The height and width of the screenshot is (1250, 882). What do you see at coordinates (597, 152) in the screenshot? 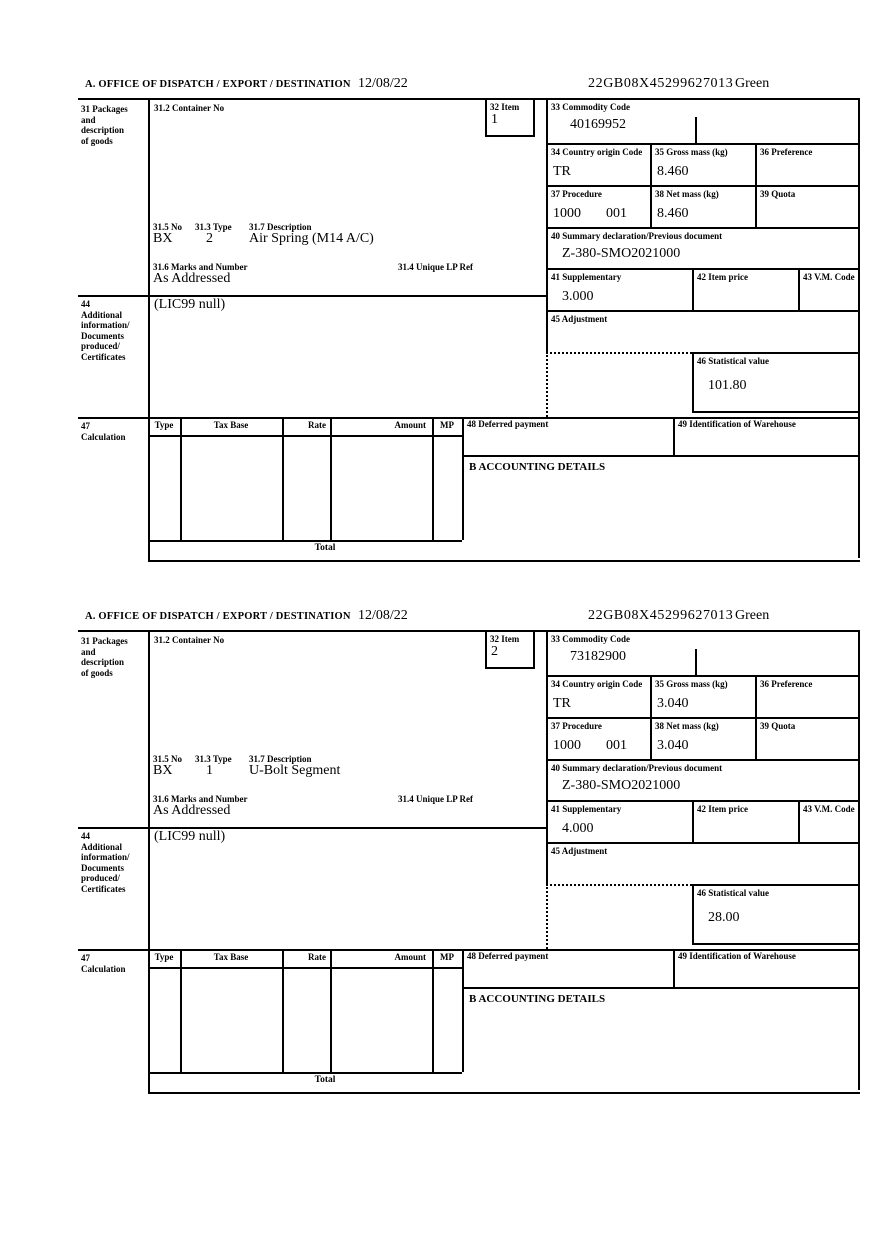
I see `box34-label: 34 Country origin Code` at bounding box center [597, 152].